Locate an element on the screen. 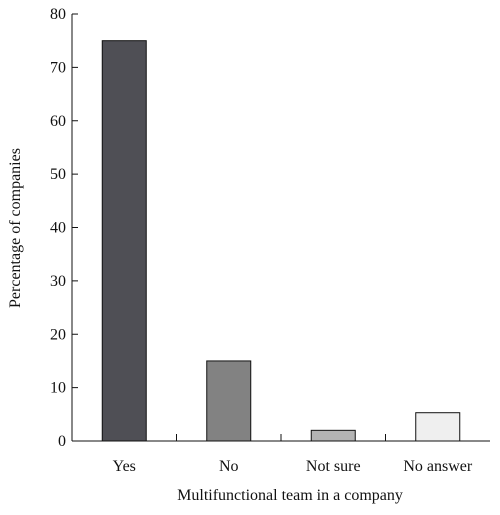 The width and height of the screenshot is (500, 515). bar-no is located at coordinates (229, 401).